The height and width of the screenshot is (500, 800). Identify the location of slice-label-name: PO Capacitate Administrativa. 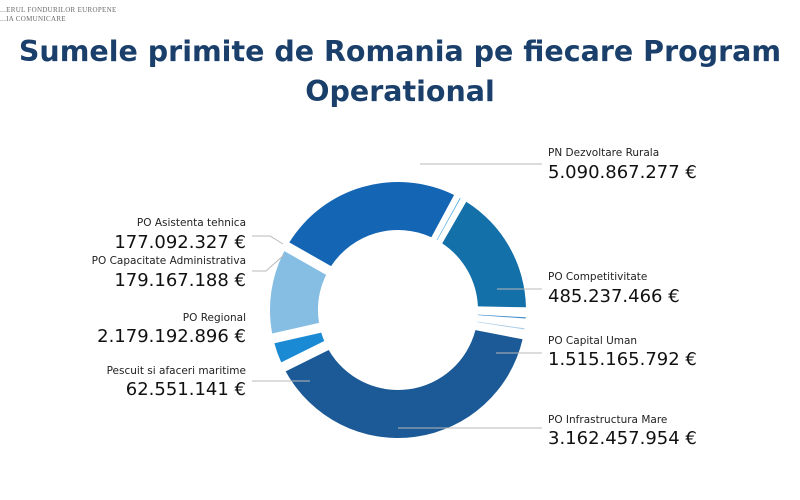
(169, 261).